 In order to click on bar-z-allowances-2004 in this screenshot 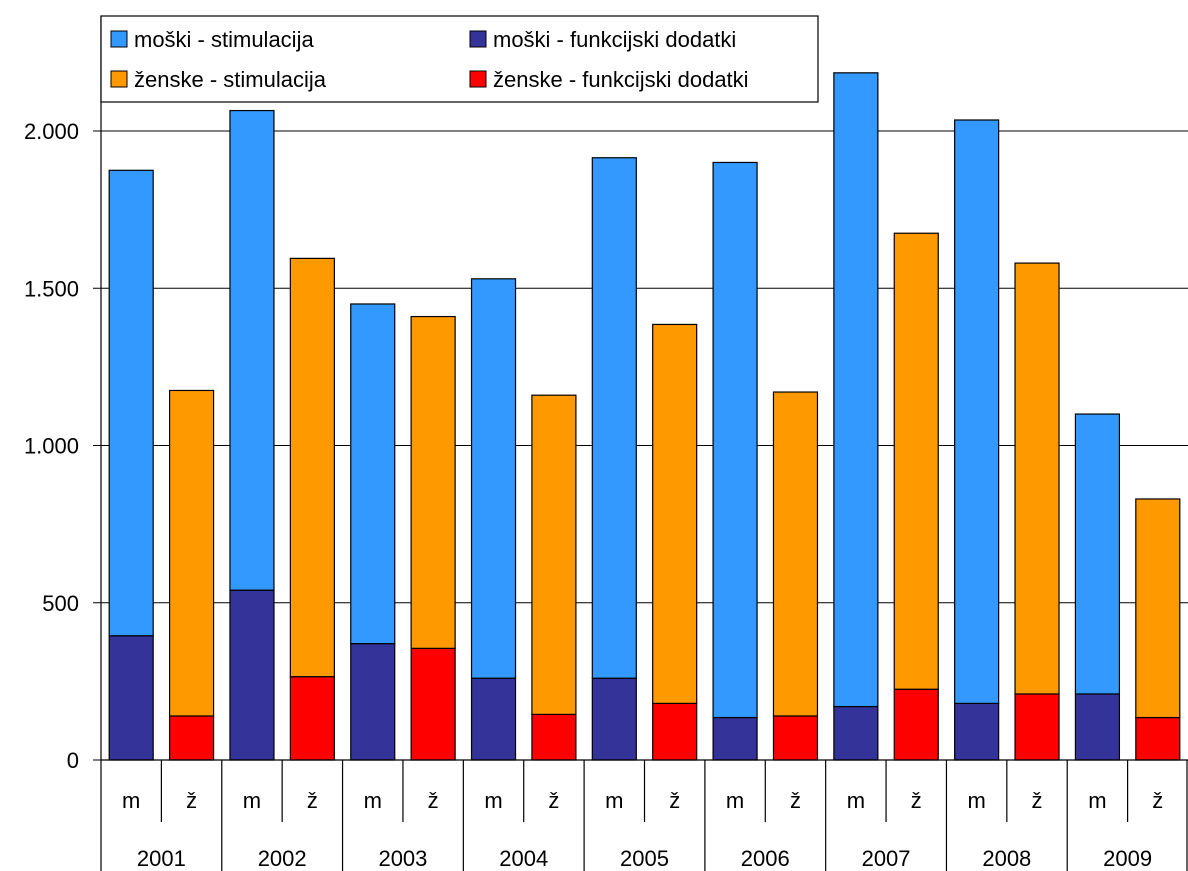, I will do `click(554, 737)`.